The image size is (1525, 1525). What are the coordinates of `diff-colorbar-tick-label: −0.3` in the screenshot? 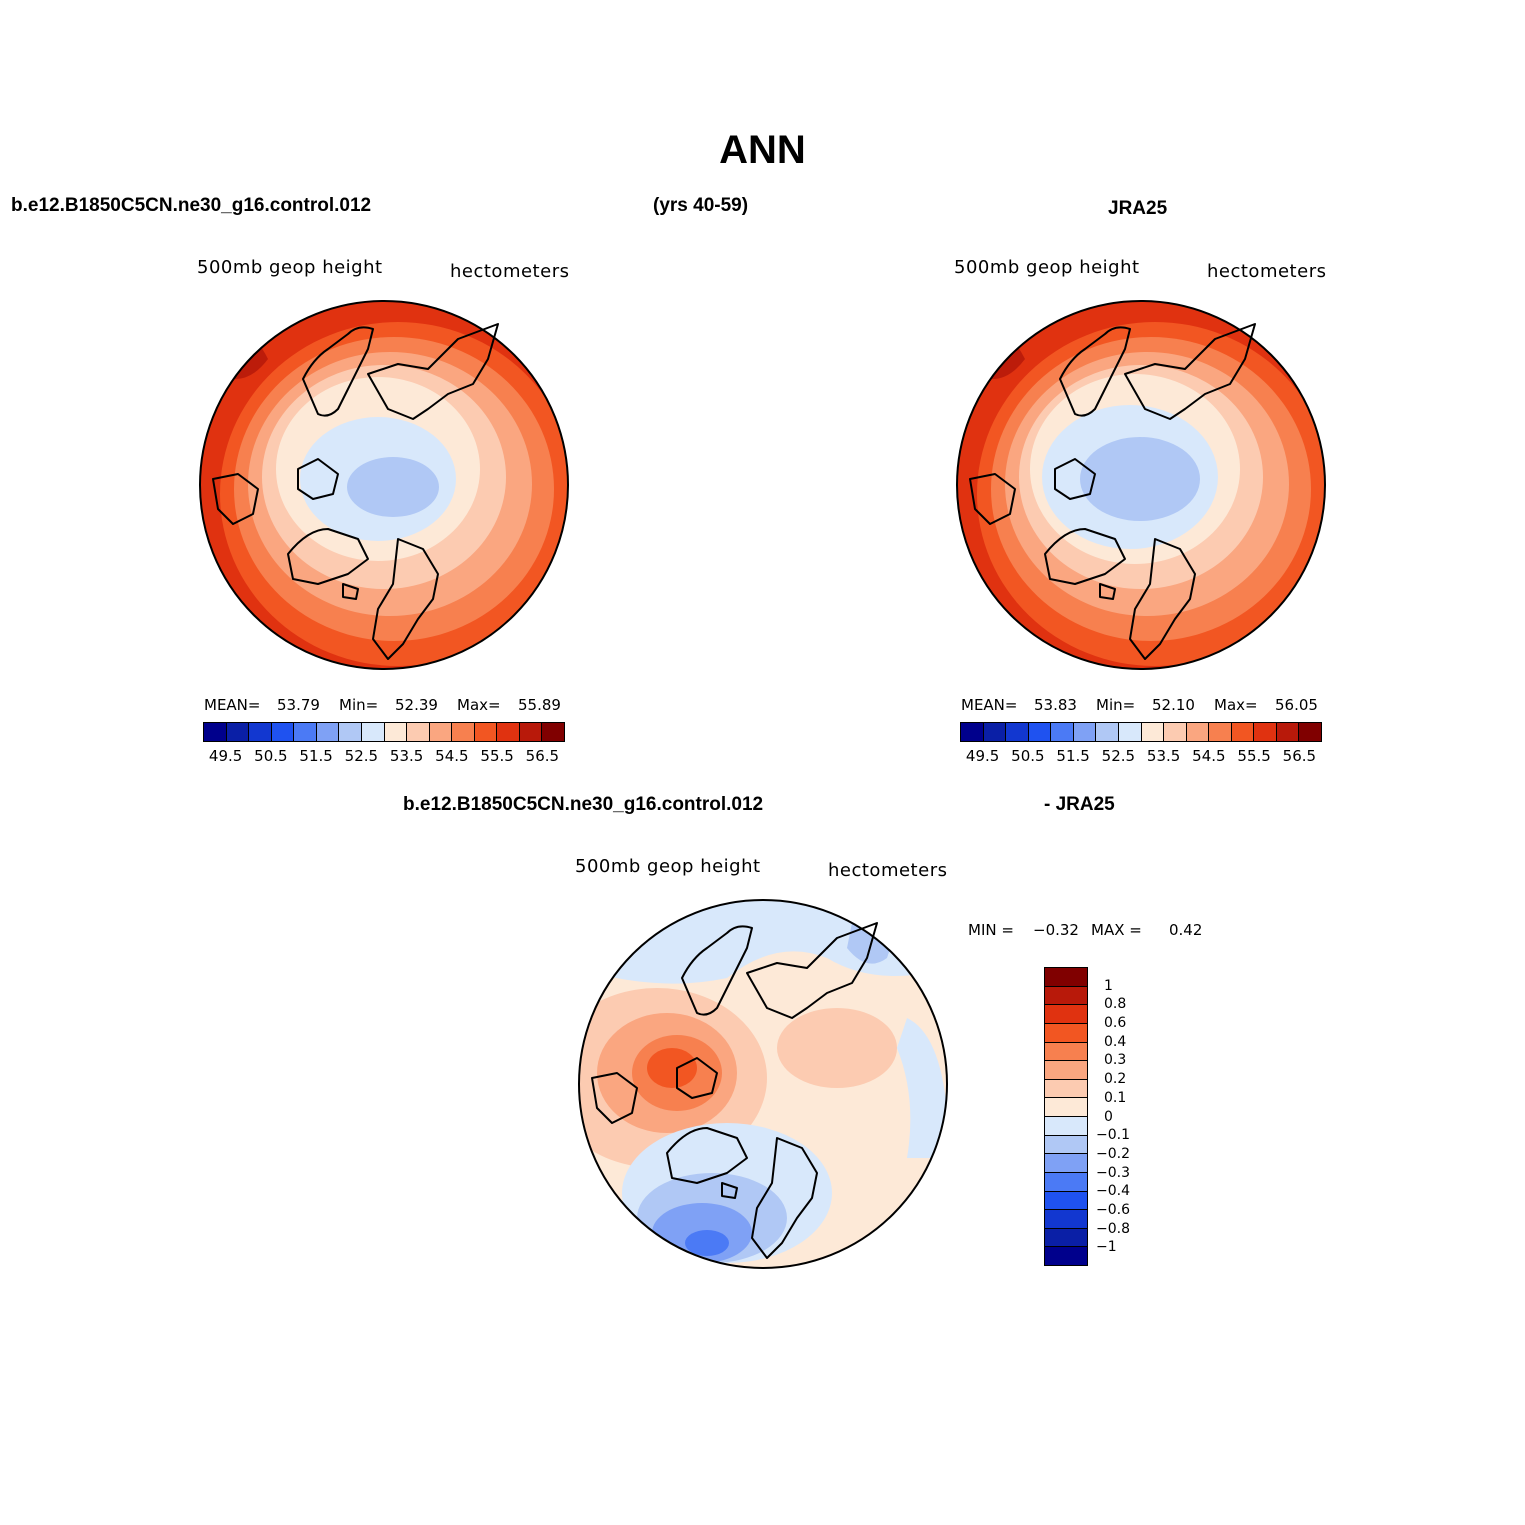 It's located at (1113, 1172).